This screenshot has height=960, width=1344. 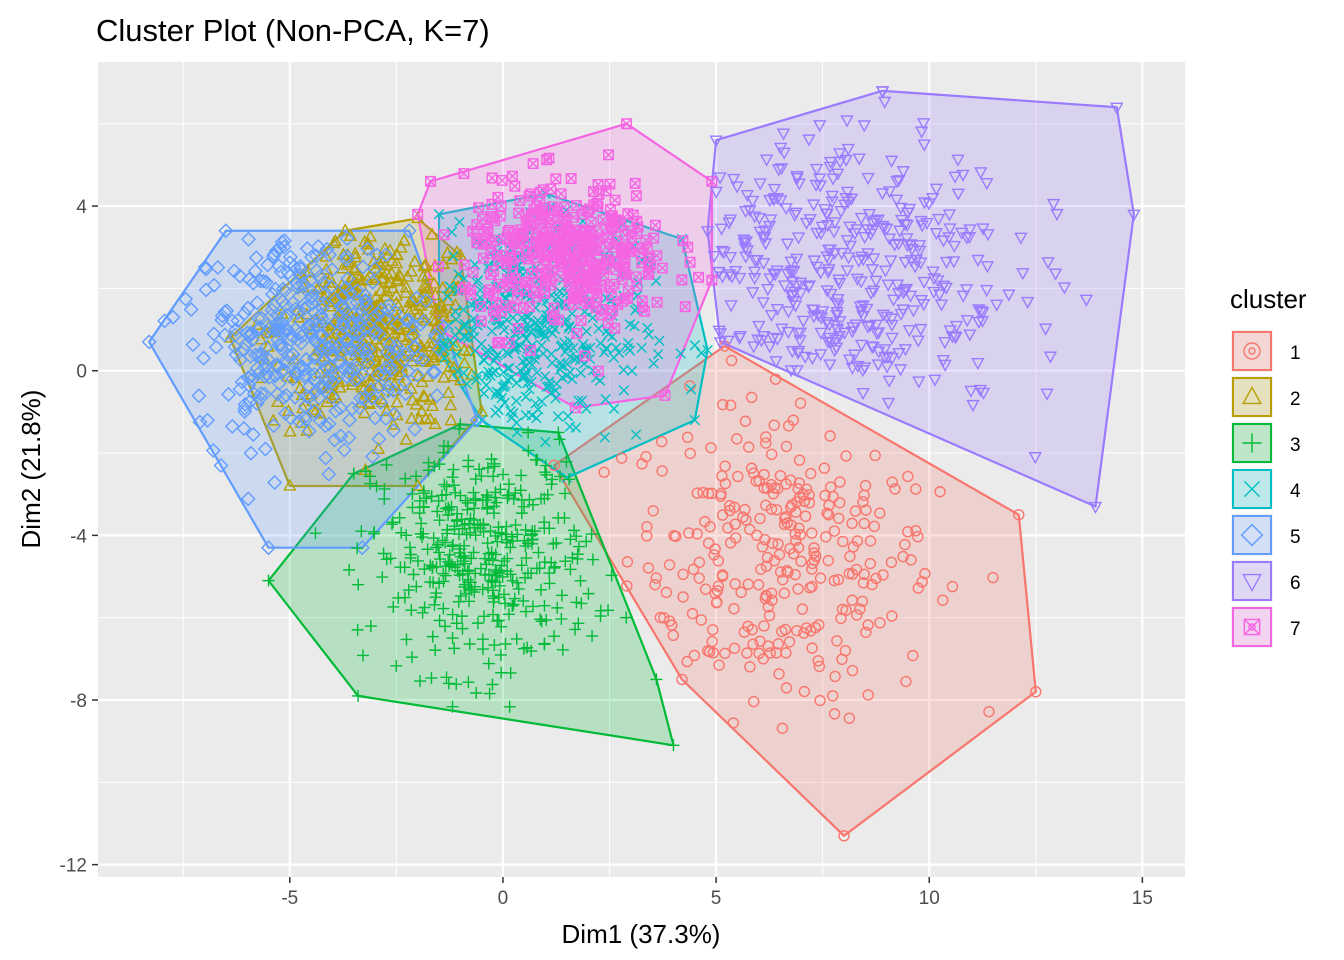 I want to click on chart-title: Cluster Plot (Non-PCA, K=7), so click(x=293, y=30).